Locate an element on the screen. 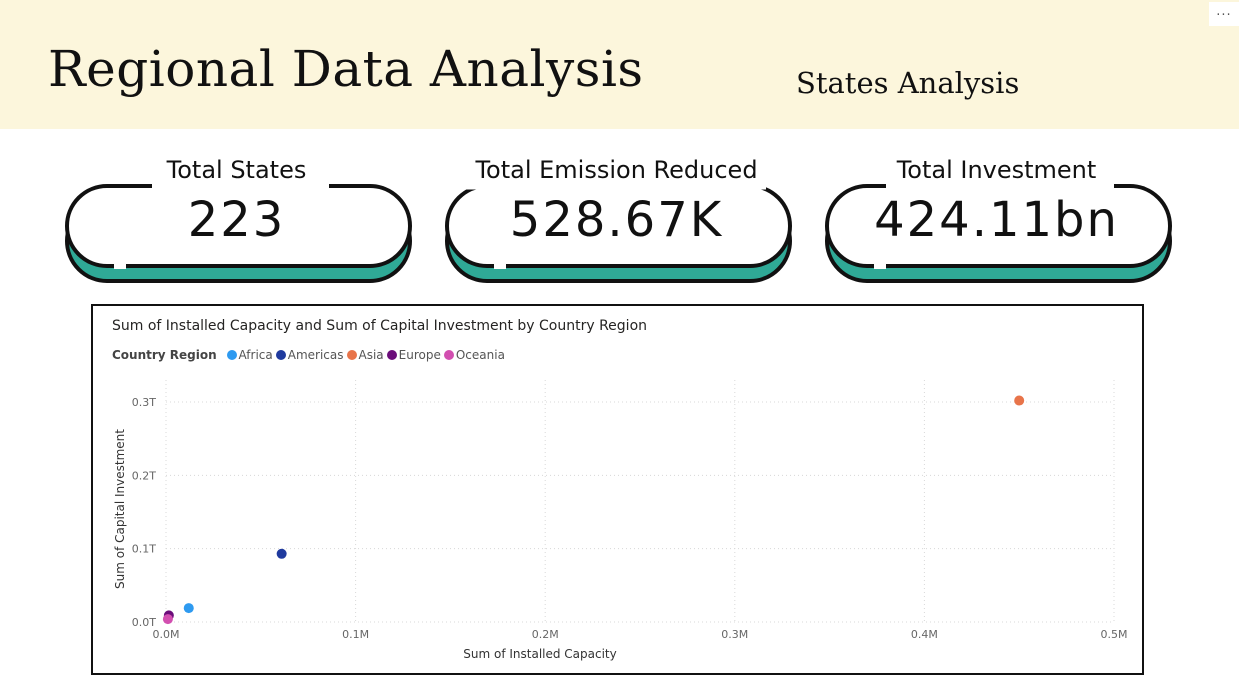 This screenshot has height=700, width=1239. x-tick-label: 0.1M is located at coordinates (355, 634).